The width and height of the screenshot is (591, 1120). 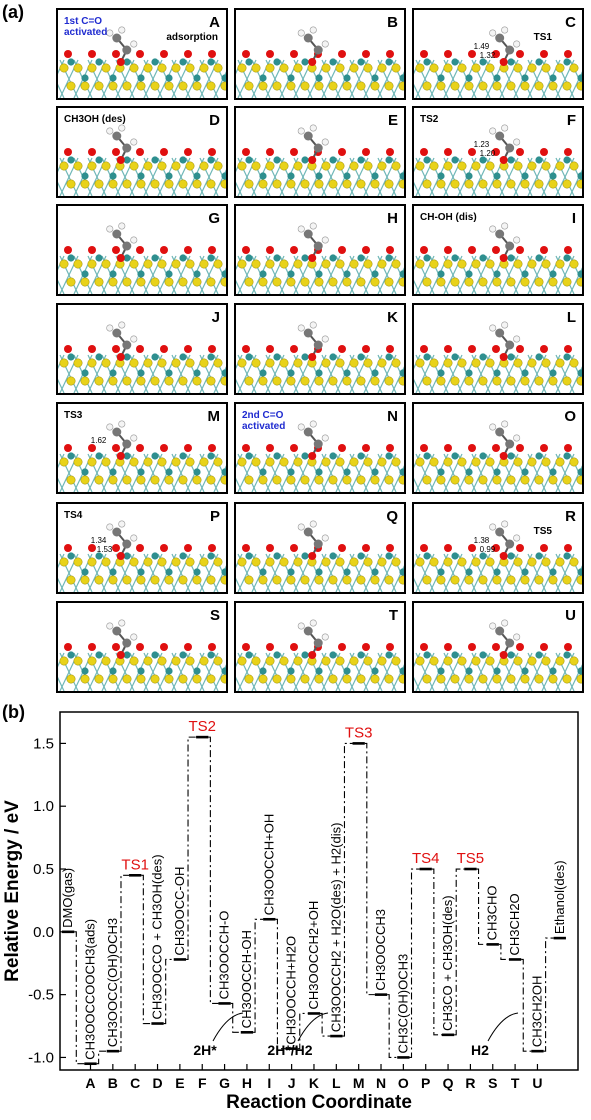 What do you see at coordinates (289, 1050) in the screenshot?
I see `annotation-text: 2H*/H2` at bounding box center [289, 1050].